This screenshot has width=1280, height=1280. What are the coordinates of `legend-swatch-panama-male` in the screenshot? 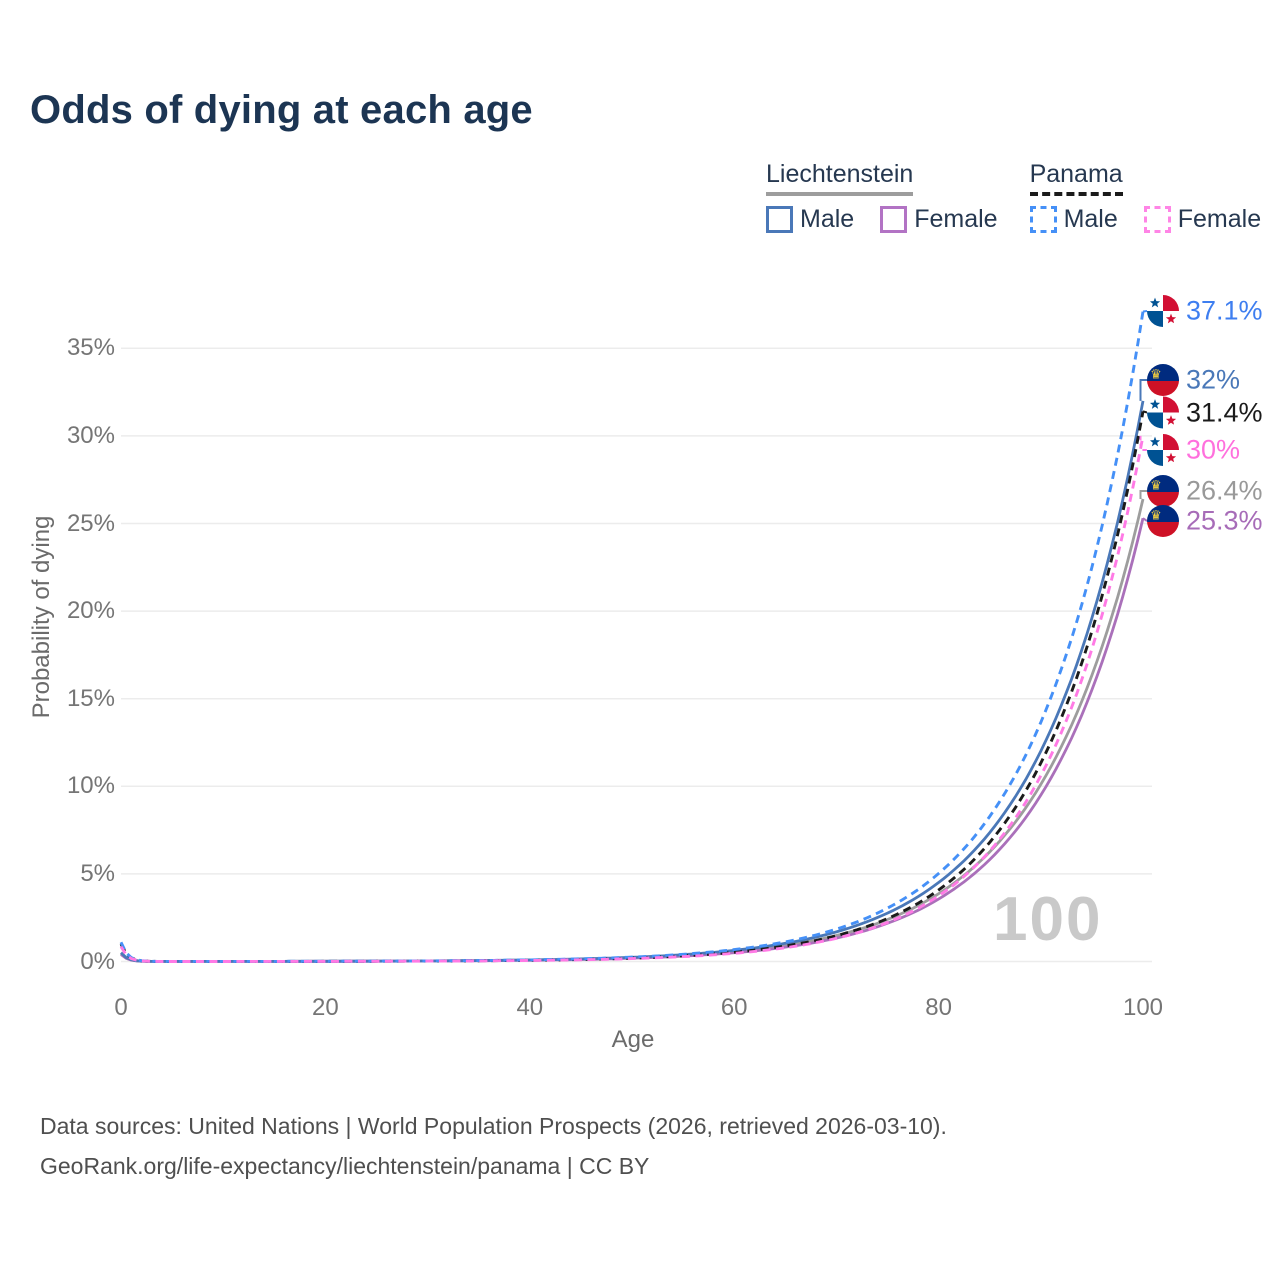 It's located at (1043, 219).